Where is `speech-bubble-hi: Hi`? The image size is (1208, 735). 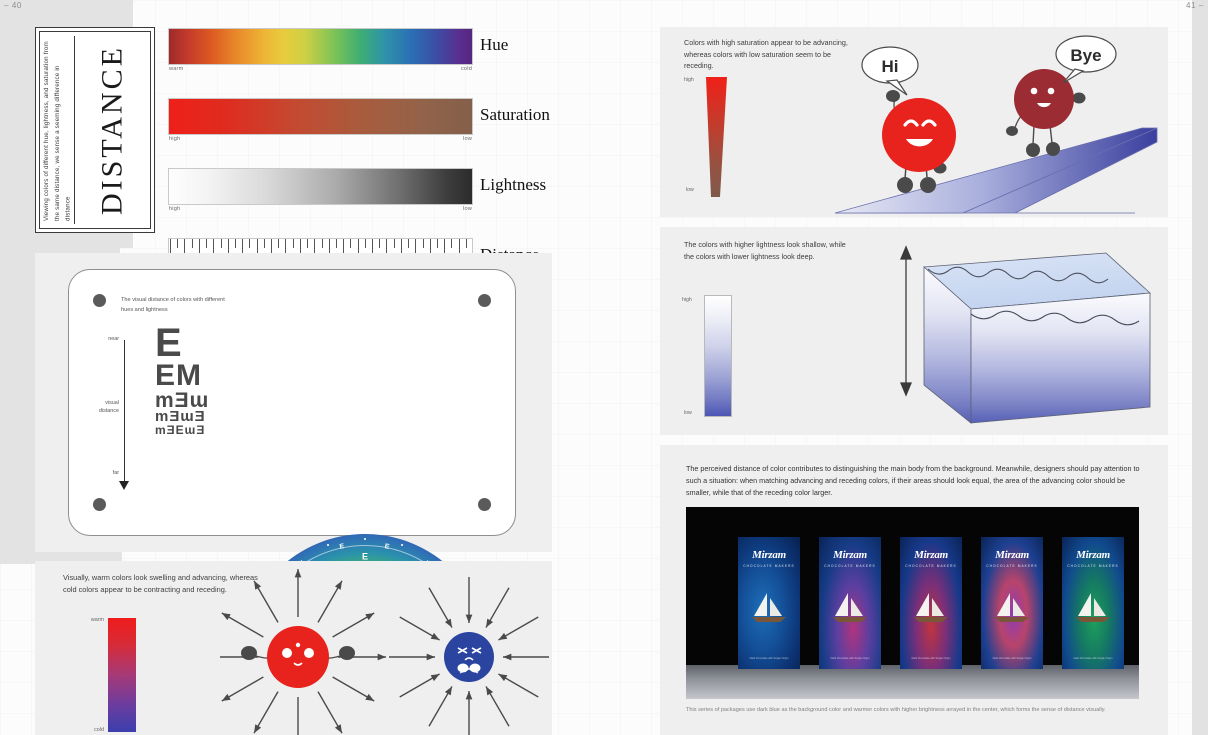 speech-bubble-hi: Hi is located at coordinates (890, 71).